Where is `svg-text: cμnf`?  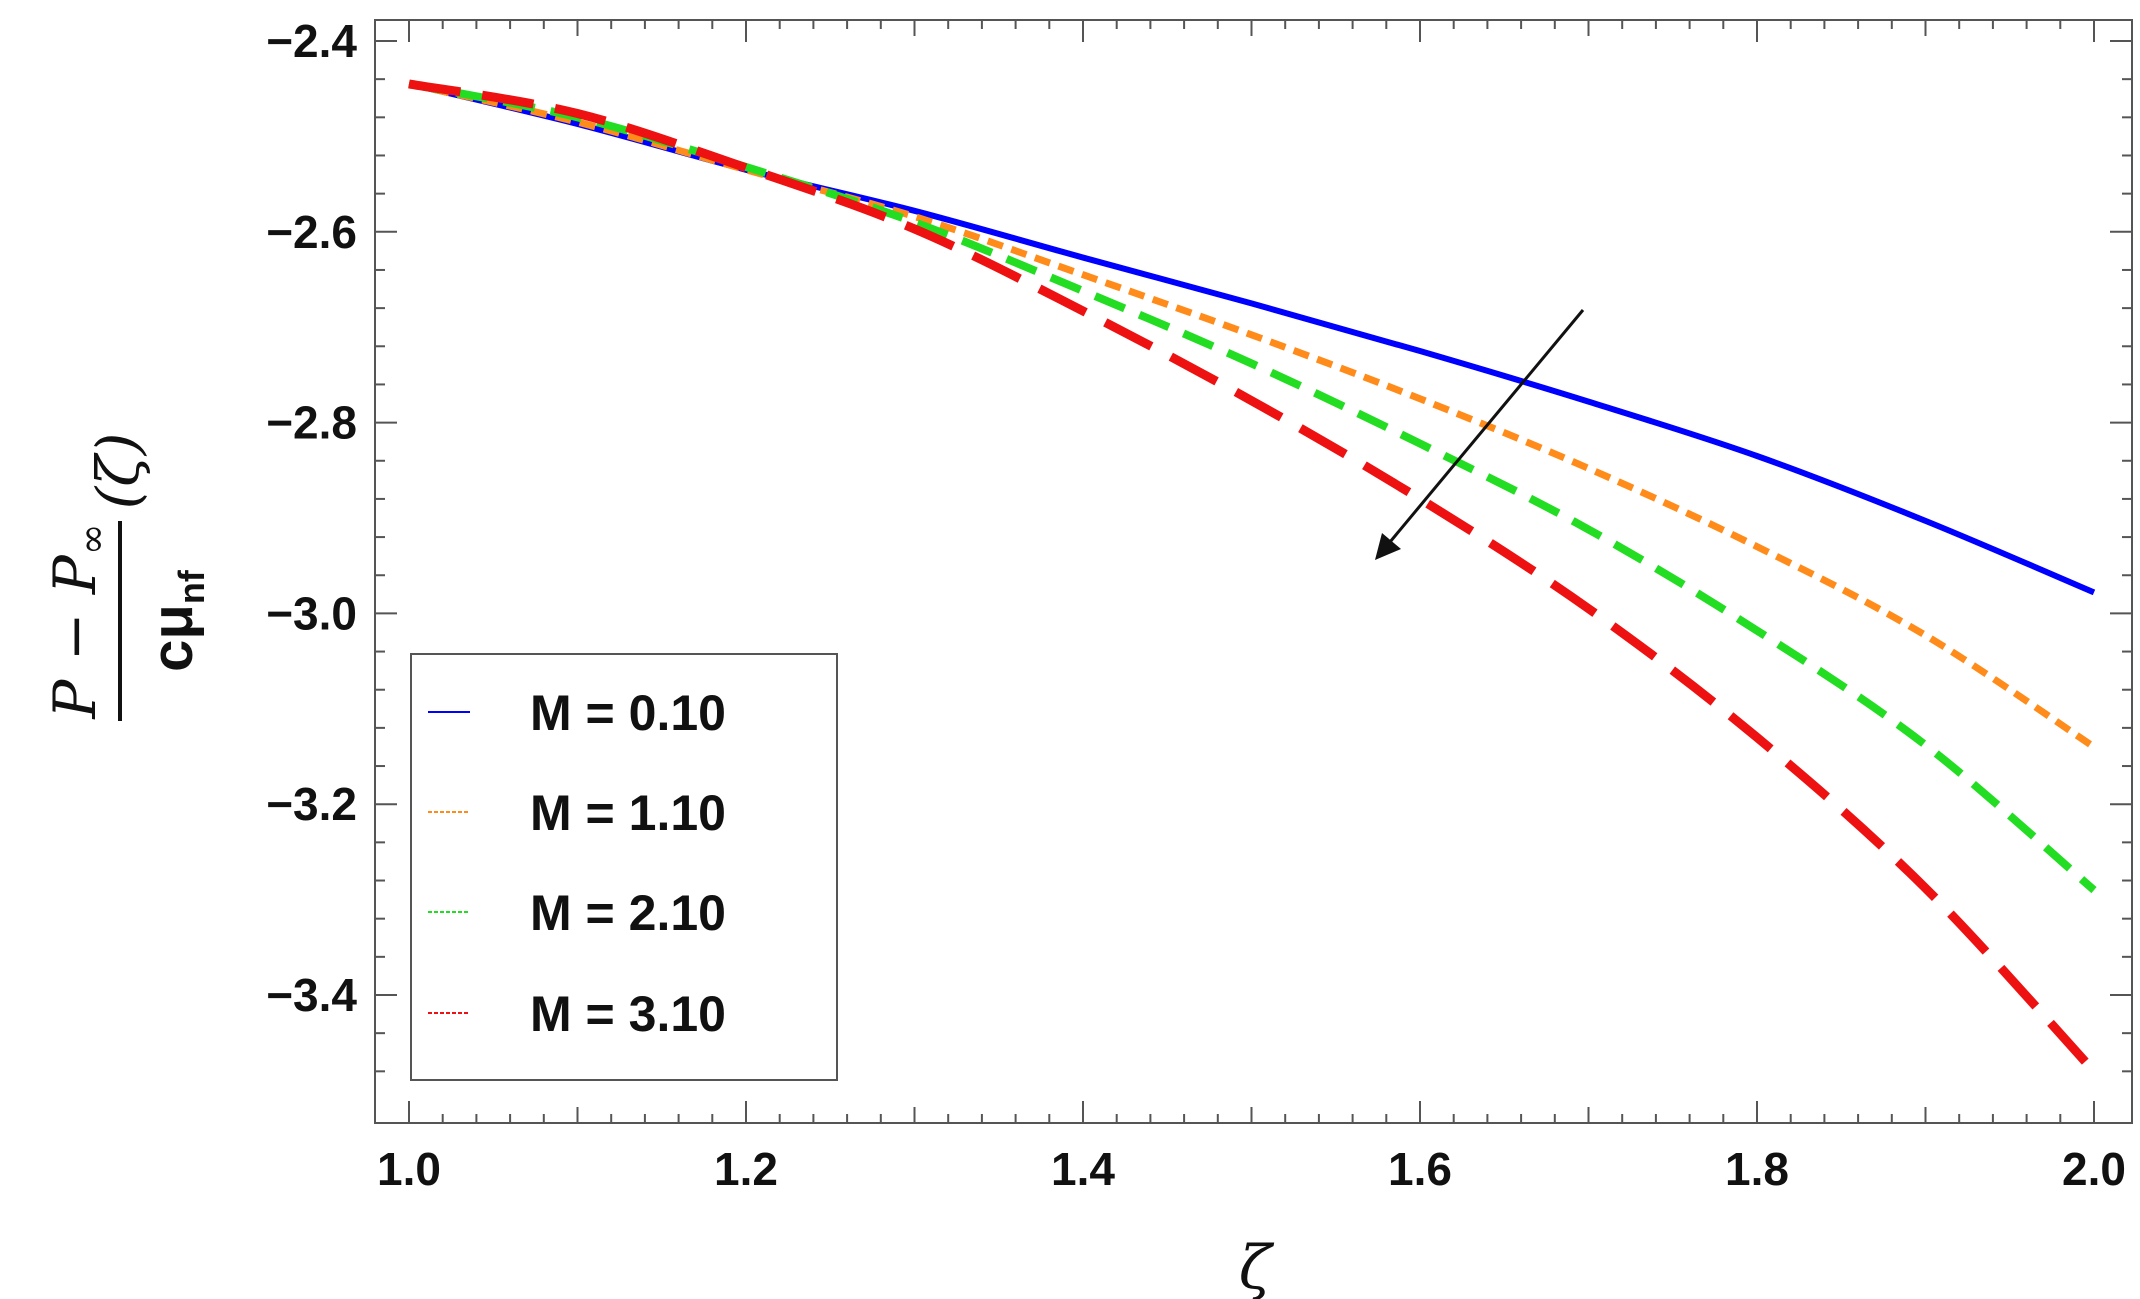
svg-text: cμnf is located at coordinates (176, 620).